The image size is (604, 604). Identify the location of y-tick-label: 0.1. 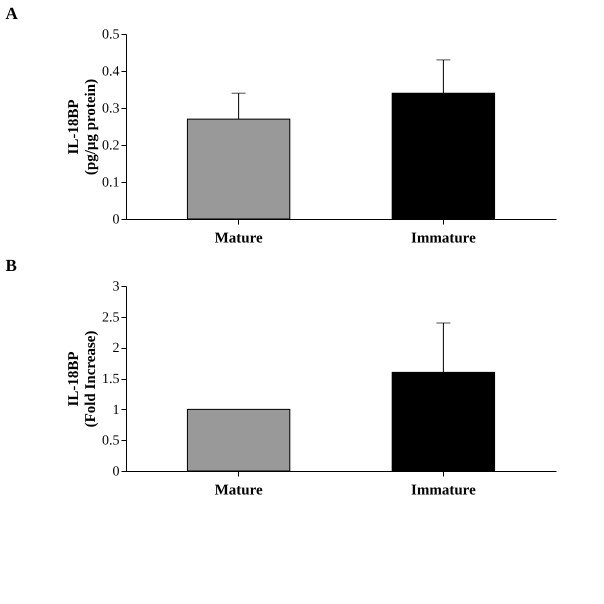
(111, 183).